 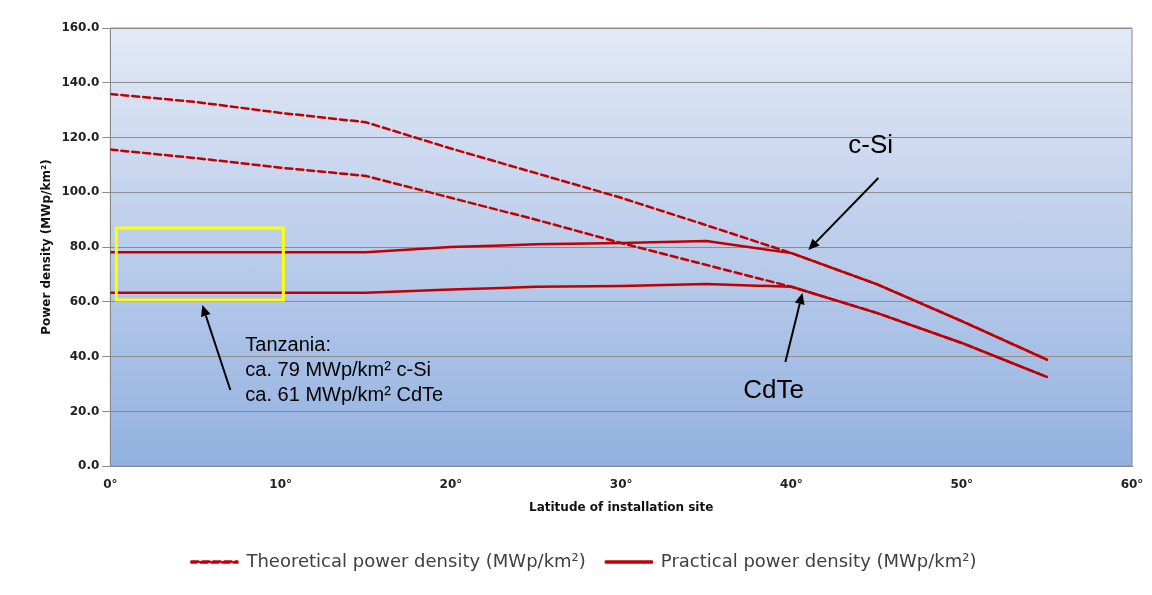 What do you see at coordinates (415, 560) in the screenshot?
I see `legend-label: Theoretical power density (MWp/km²)` at bounding box center [415, 560].